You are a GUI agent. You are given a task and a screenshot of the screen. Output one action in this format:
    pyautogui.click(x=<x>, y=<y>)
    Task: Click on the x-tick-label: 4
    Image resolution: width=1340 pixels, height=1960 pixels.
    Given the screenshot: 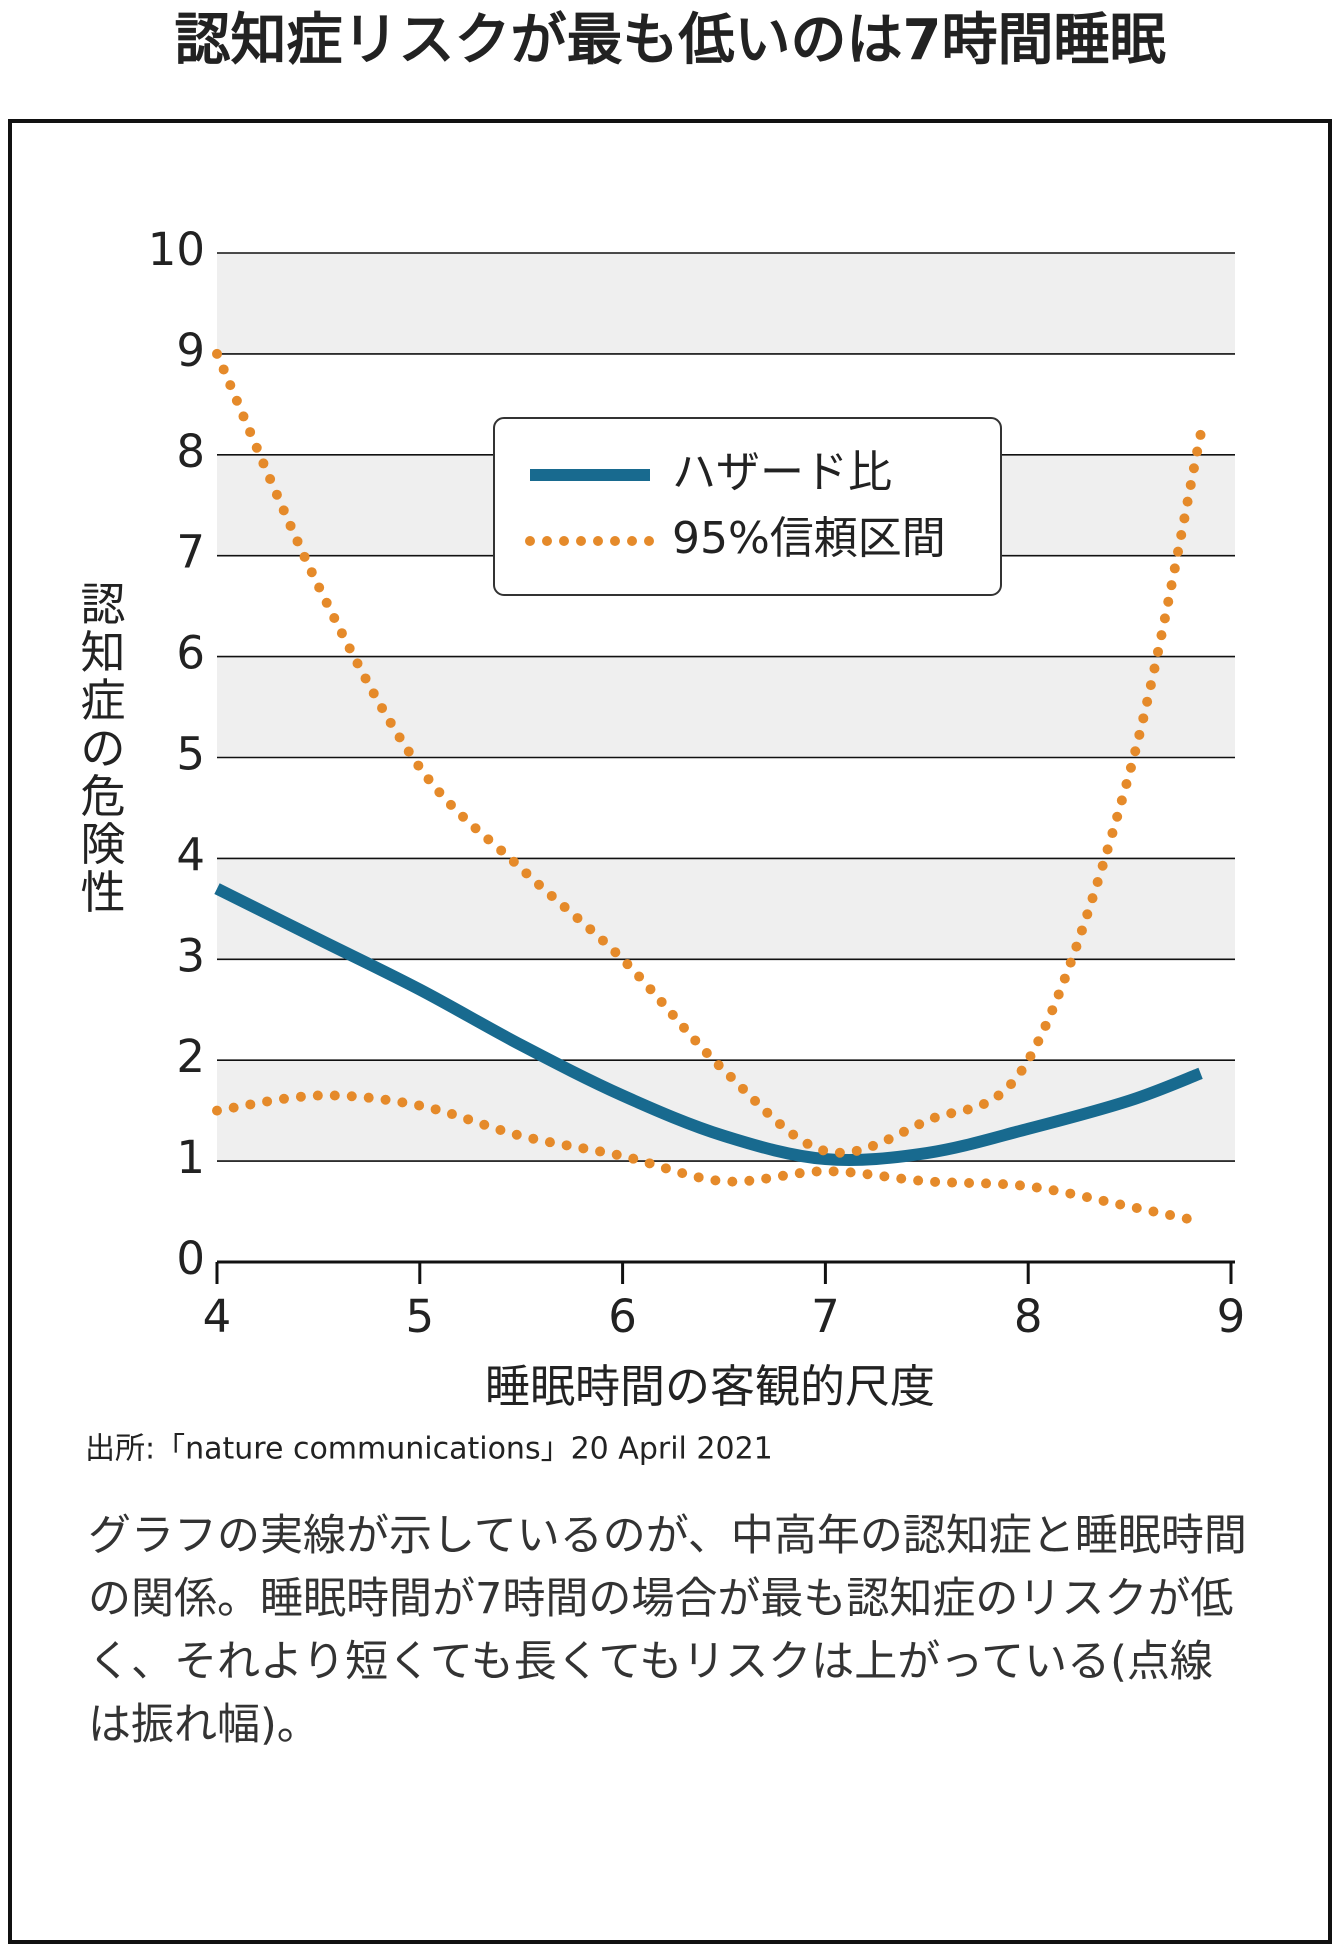 What is the action you would take?
    pyautogui.click(x=217, y=1316)
    